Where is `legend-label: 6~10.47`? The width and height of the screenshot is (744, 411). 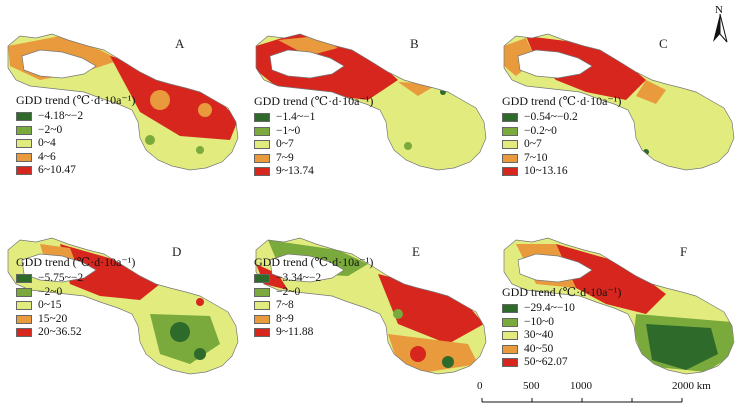 legend-label: 6~10.47 is located at coordinates (57, 170).